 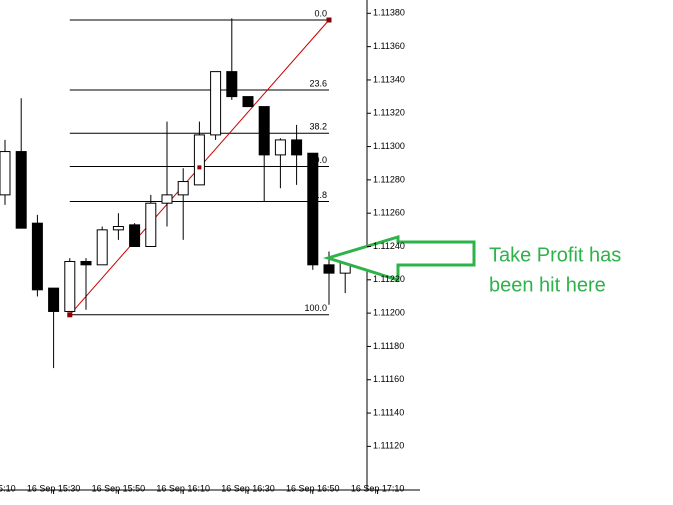 I want to click on fib-label: 38.2, so click(x=318, y=127).